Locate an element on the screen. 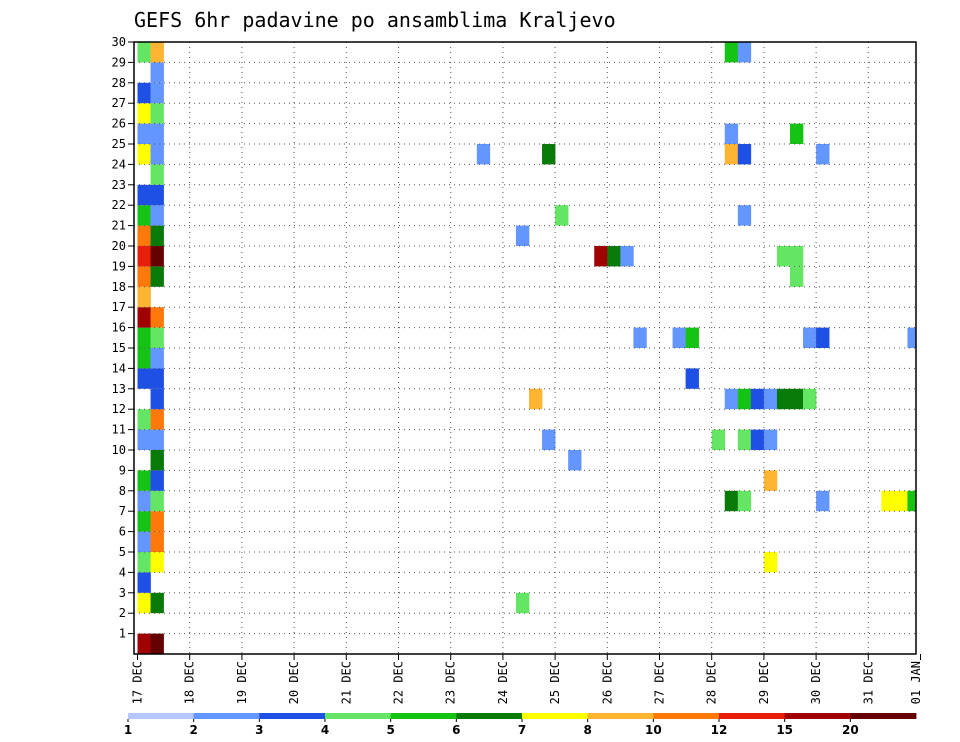 This screenshot has height=742, width=960. x-tick-label: 24 DEC is located at coordinates (503, 682).